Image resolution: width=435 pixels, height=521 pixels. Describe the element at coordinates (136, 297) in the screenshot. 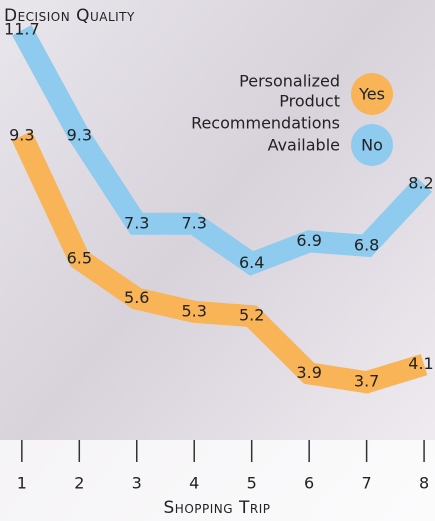

I see `data-label: 5.6` at that location.